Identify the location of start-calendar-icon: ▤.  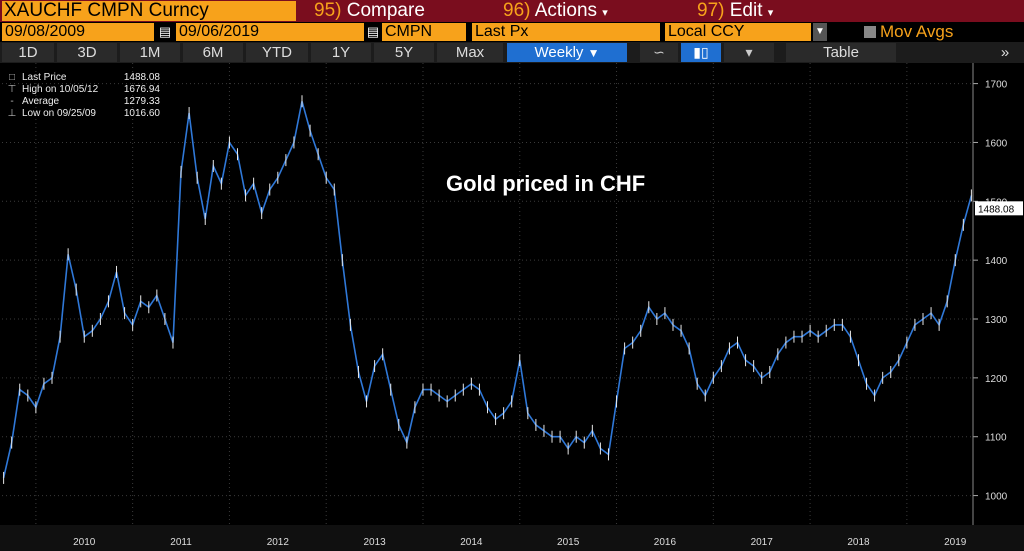
(165, 31).